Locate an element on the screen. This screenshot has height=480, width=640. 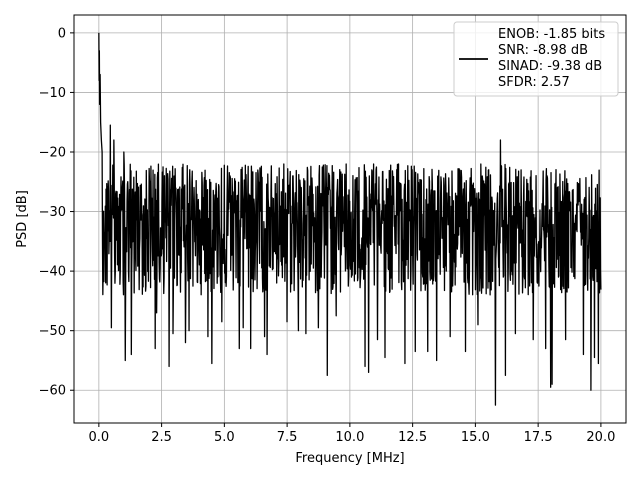
legend-line-3: SINAD: -9.38 dB is located at coordinates (550, 66).